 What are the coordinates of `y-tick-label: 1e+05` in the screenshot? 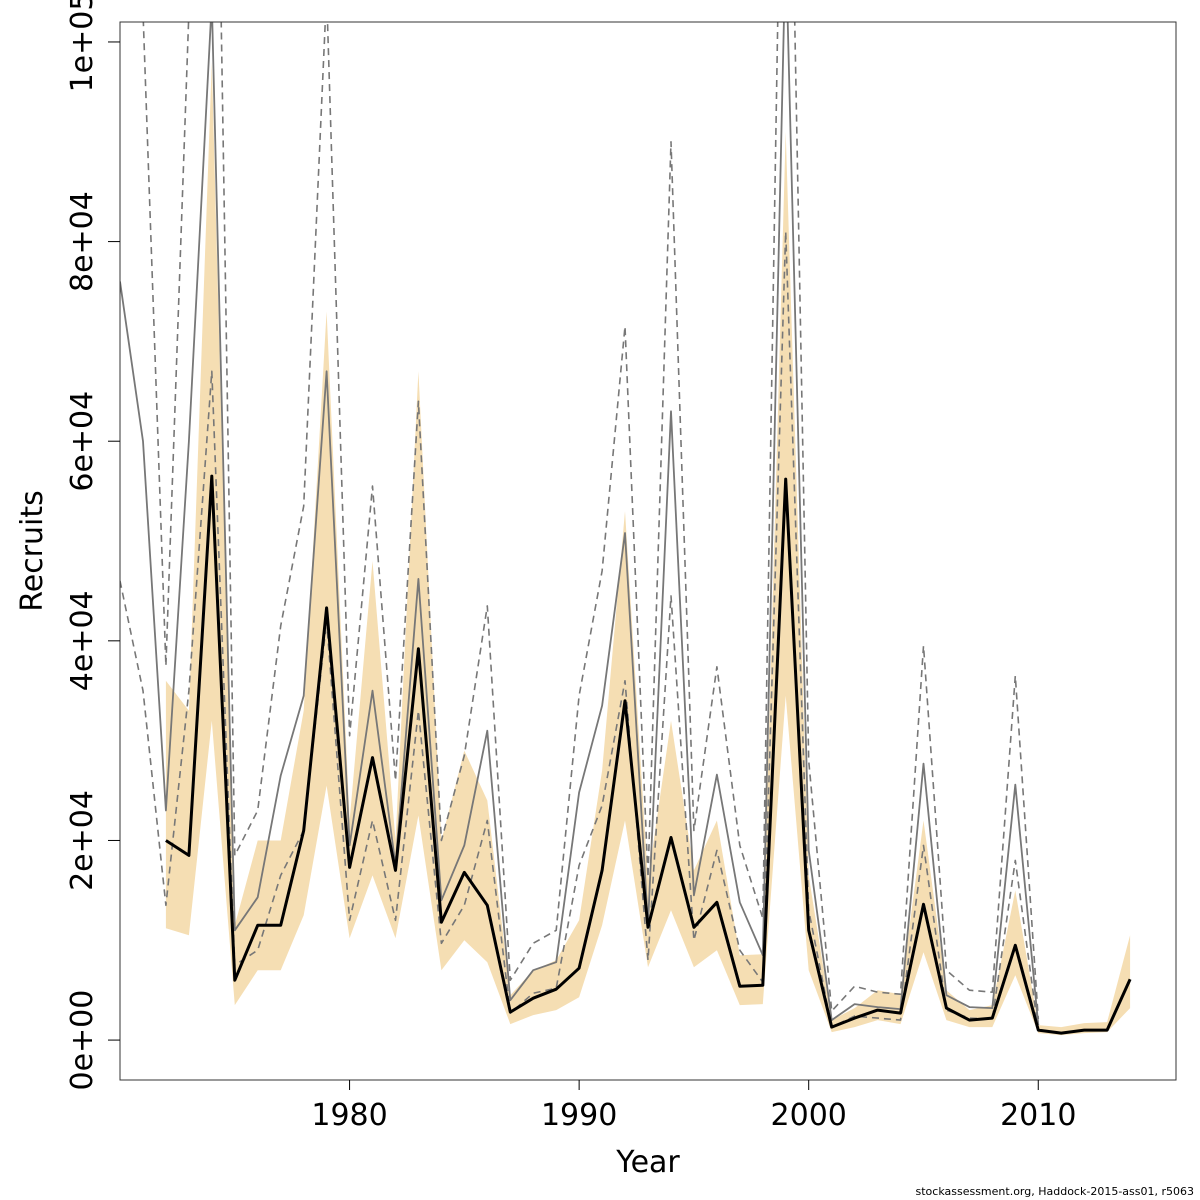 It's located at (82, 46).